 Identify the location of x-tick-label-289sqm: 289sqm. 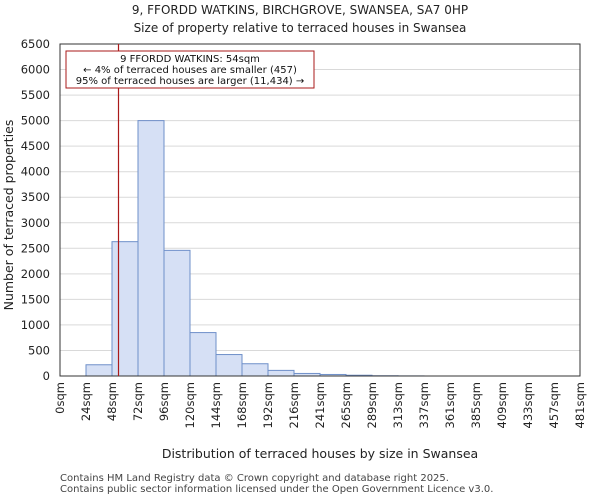
(372, 405).